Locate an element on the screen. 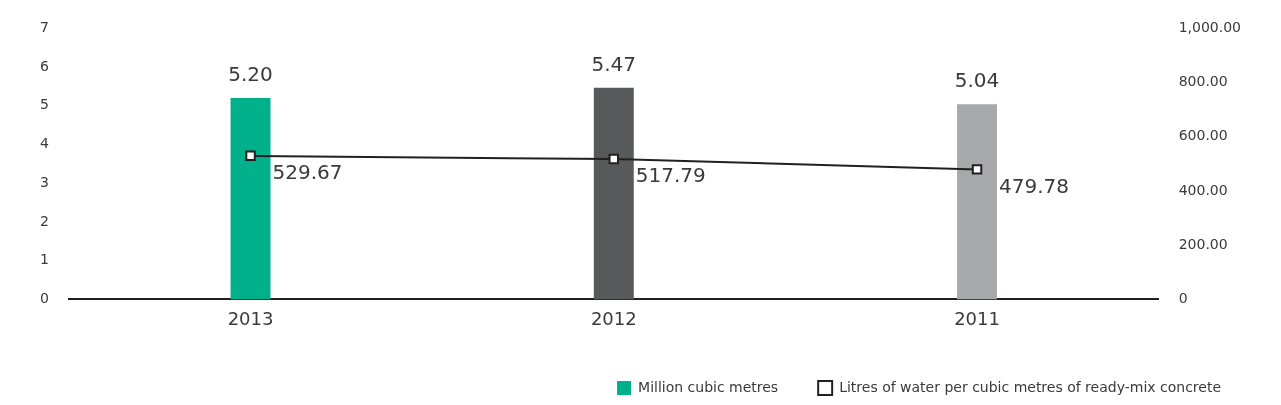  y-tick-label: 1 is located at coordinates (44, 259).